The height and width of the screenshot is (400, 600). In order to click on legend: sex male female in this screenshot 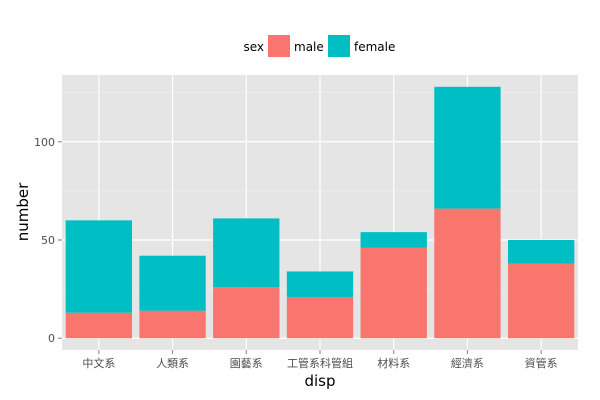, I will do `click(319, 46)`.